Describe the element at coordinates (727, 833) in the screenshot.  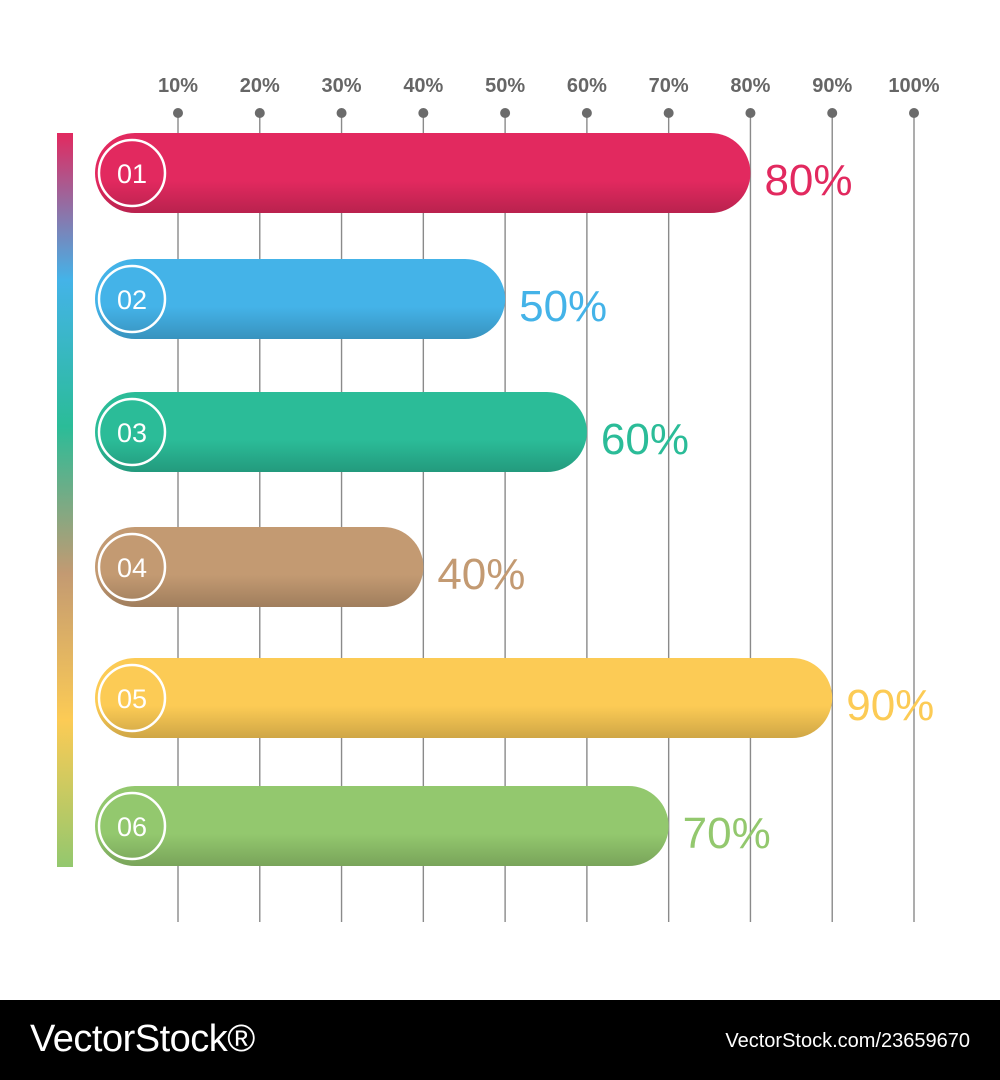
I see `bar-value-label: 70%` at that location.